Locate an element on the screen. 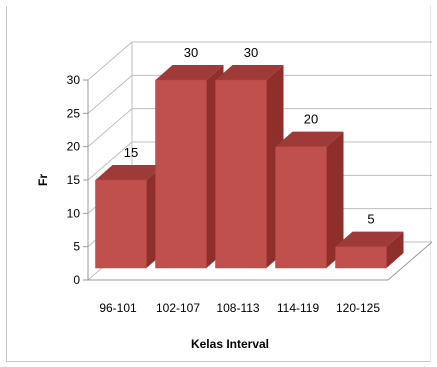 The height and width of the screenshot is (367, 437). y-tick-label: 0 is located at coordinates (76, 280).